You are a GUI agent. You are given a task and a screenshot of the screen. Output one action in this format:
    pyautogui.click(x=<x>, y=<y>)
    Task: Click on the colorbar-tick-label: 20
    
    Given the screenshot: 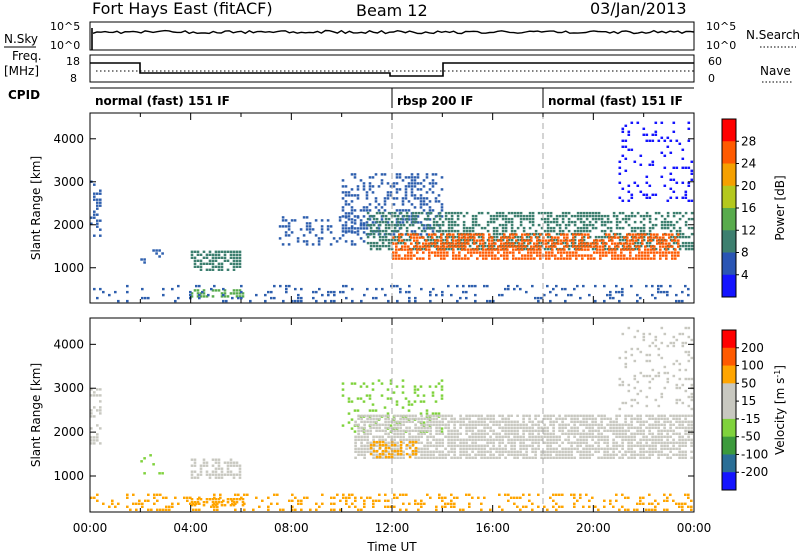 What is the action you would take?
    pyautogui.click(x=748, y=186)
    